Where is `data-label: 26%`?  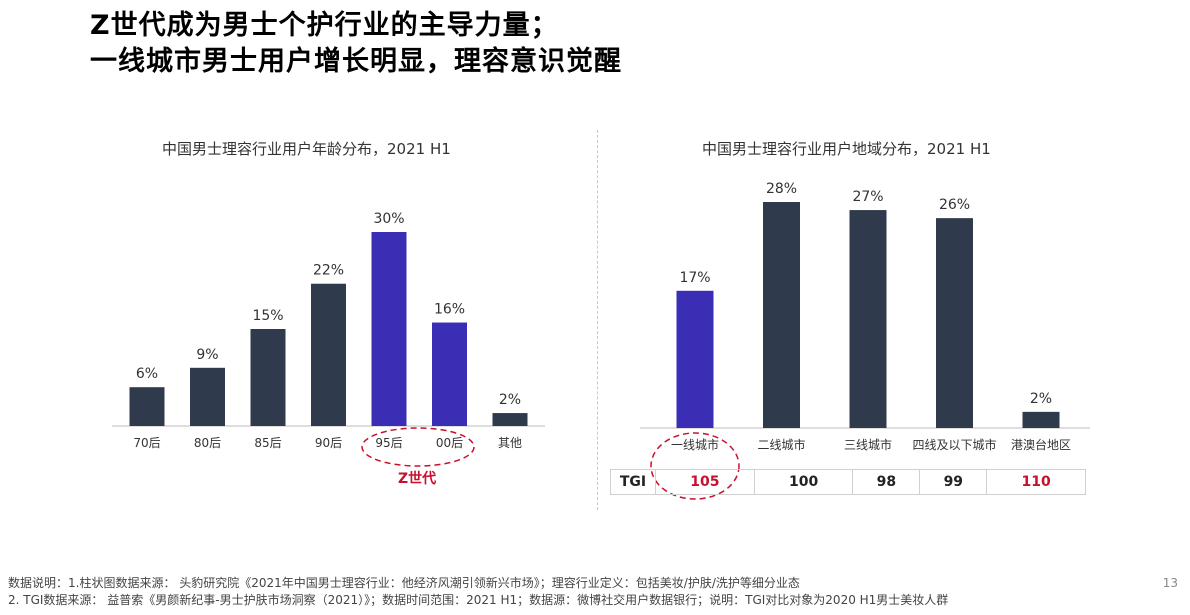 data-label: 26% is located at coordinates (954, 205).